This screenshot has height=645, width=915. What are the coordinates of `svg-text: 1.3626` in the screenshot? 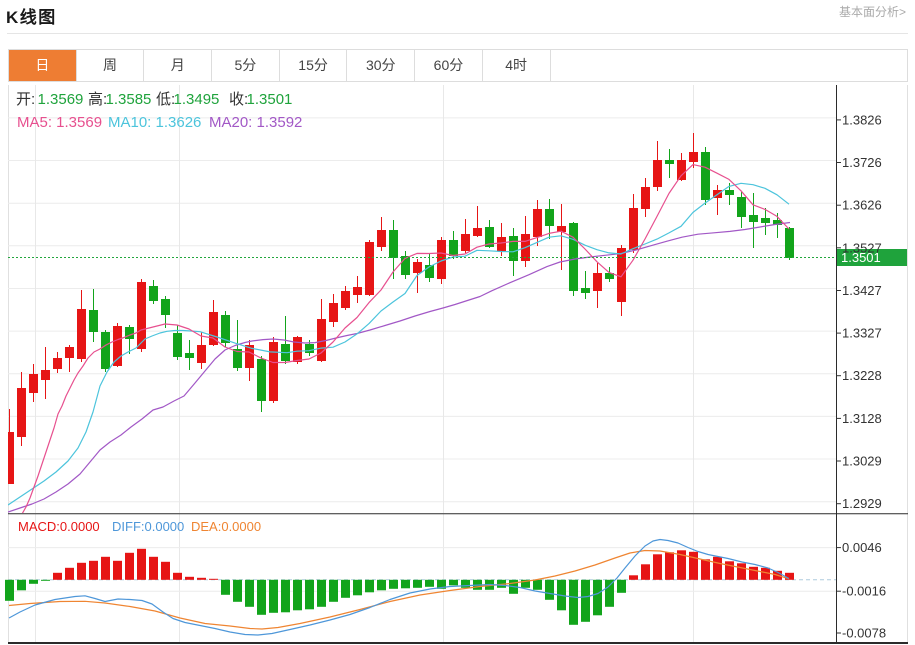 It's located at (862, 205).